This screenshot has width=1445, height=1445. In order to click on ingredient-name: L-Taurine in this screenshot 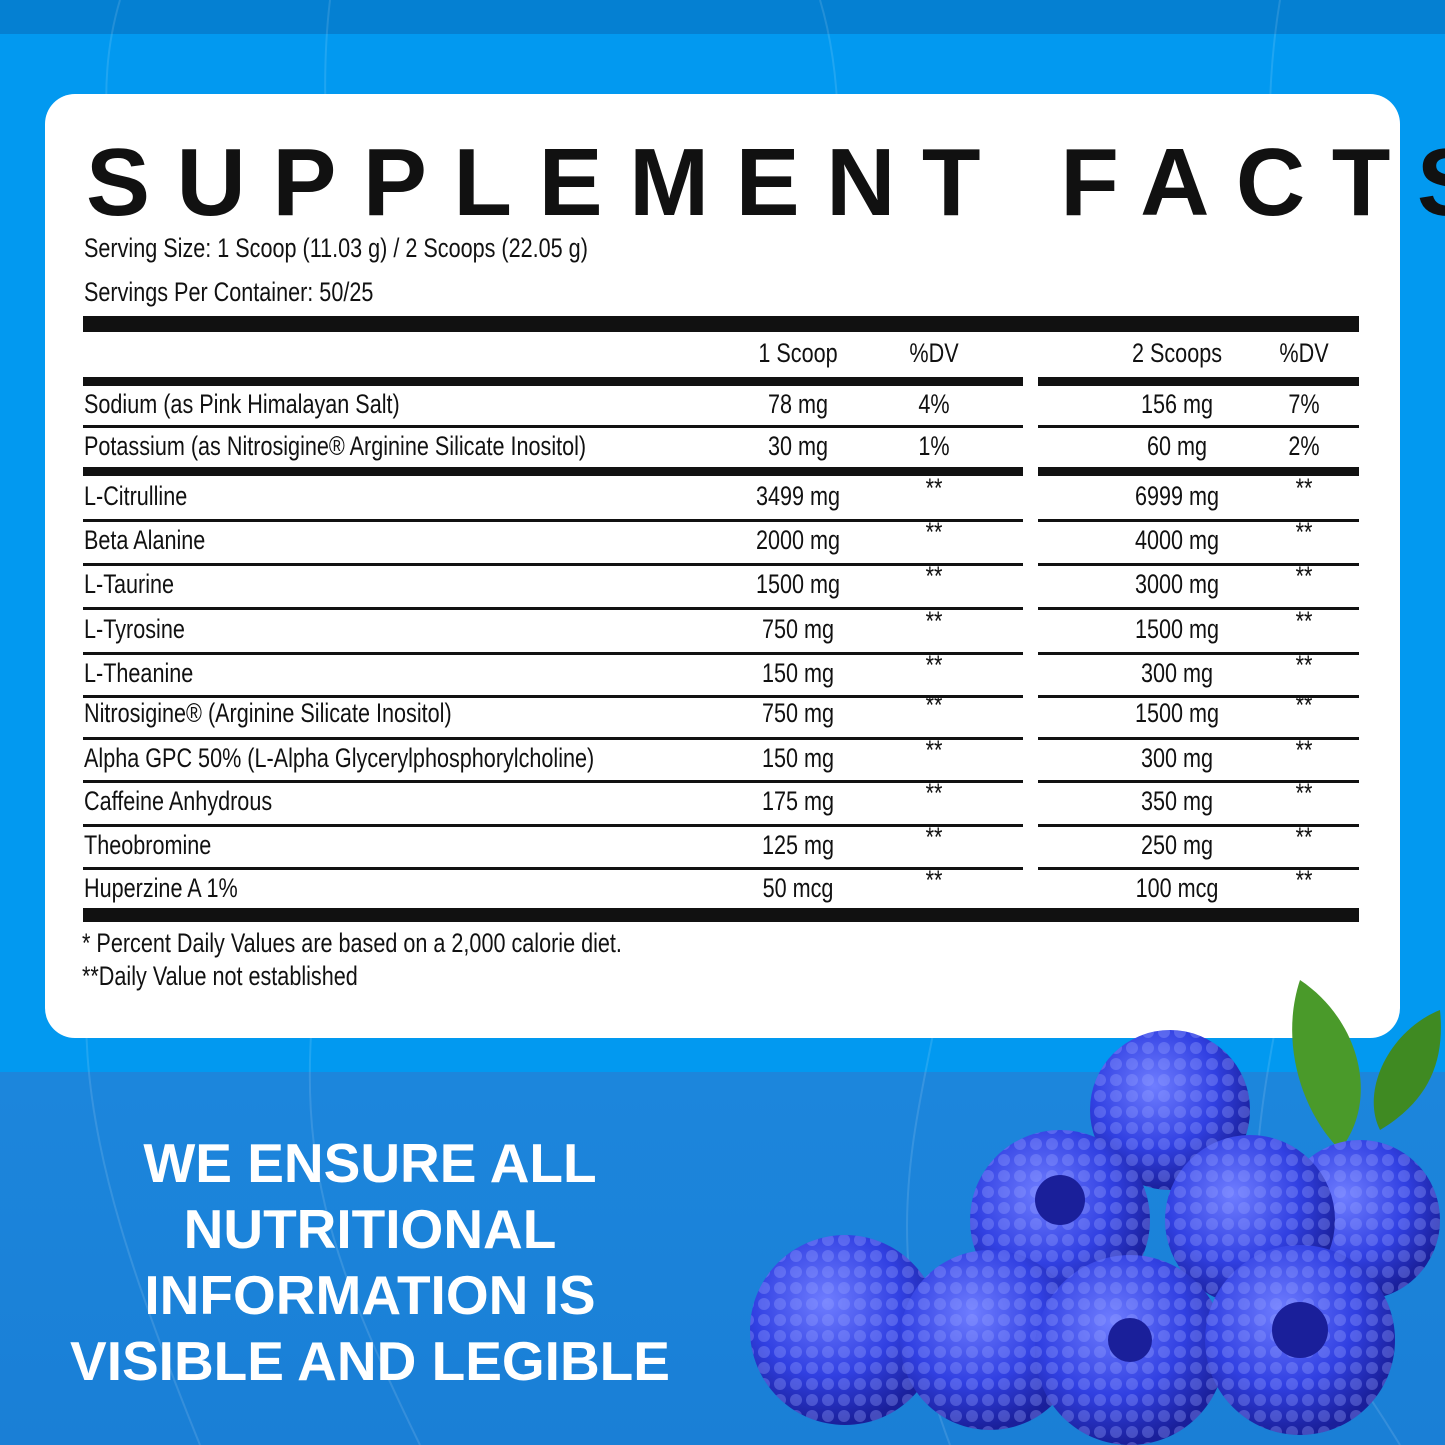, I will do `click(129, 584)`.